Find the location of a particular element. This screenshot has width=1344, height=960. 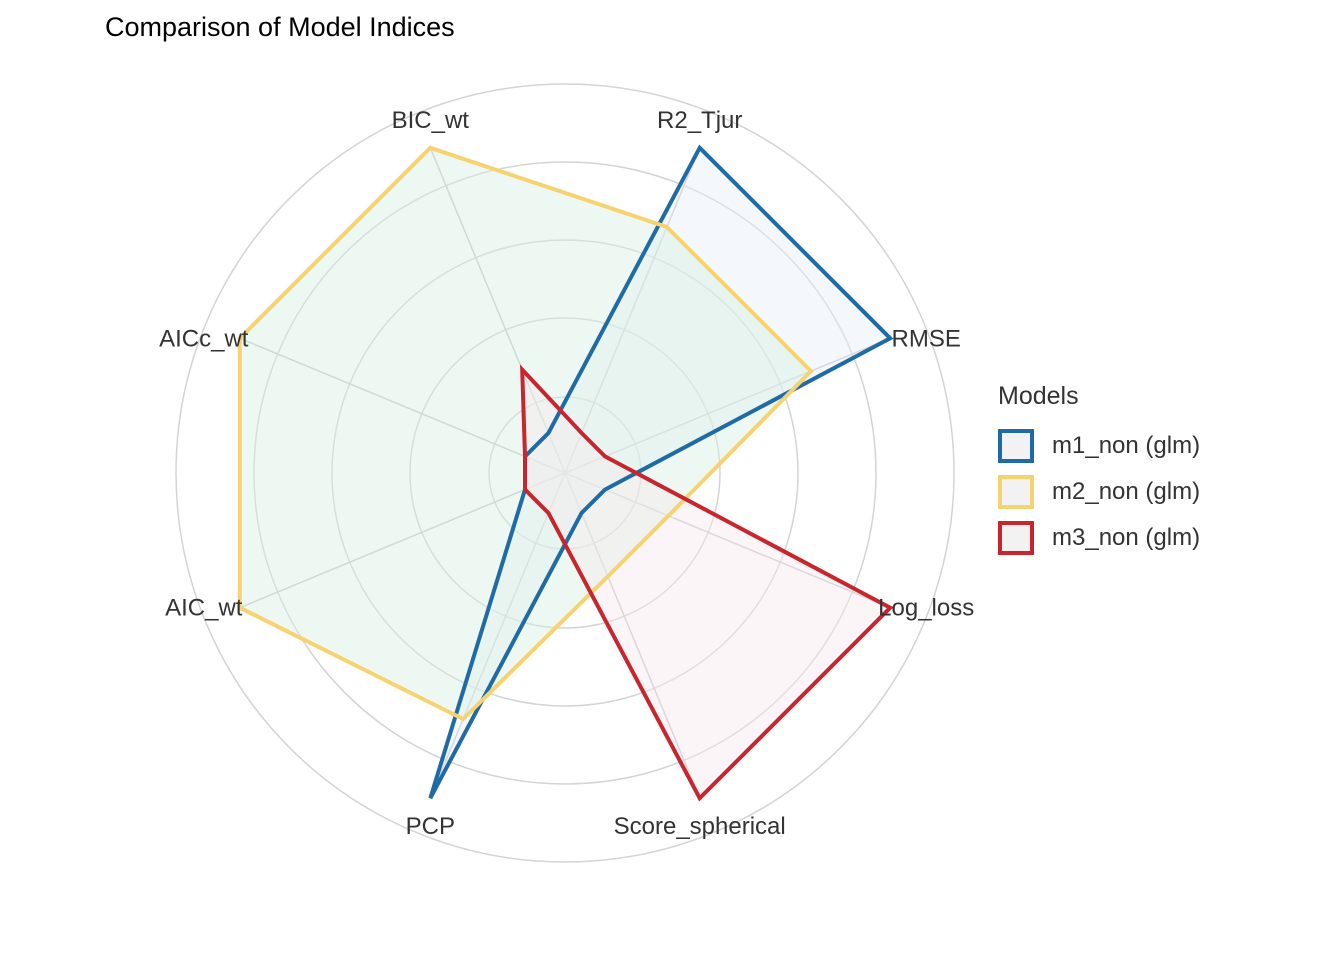

spoke-r2_tjur is located at coordinates (632, 310).